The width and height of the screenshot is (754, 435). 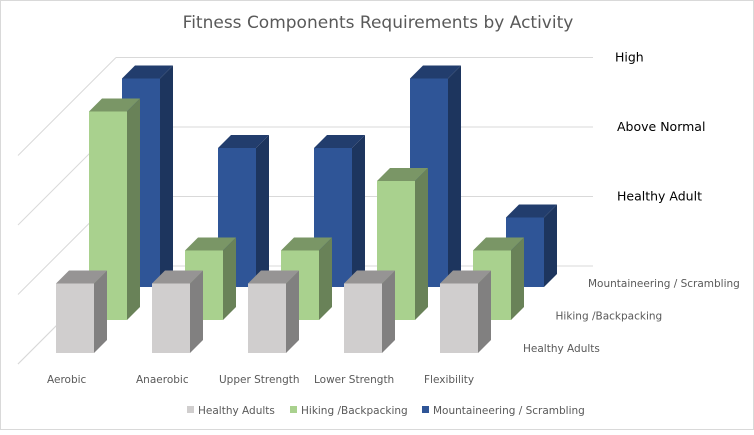 What do you see at coordinates (661, 126) in the screenshot?
I see `value-axis-label: Above Normal` at bounding box center [661, 126].